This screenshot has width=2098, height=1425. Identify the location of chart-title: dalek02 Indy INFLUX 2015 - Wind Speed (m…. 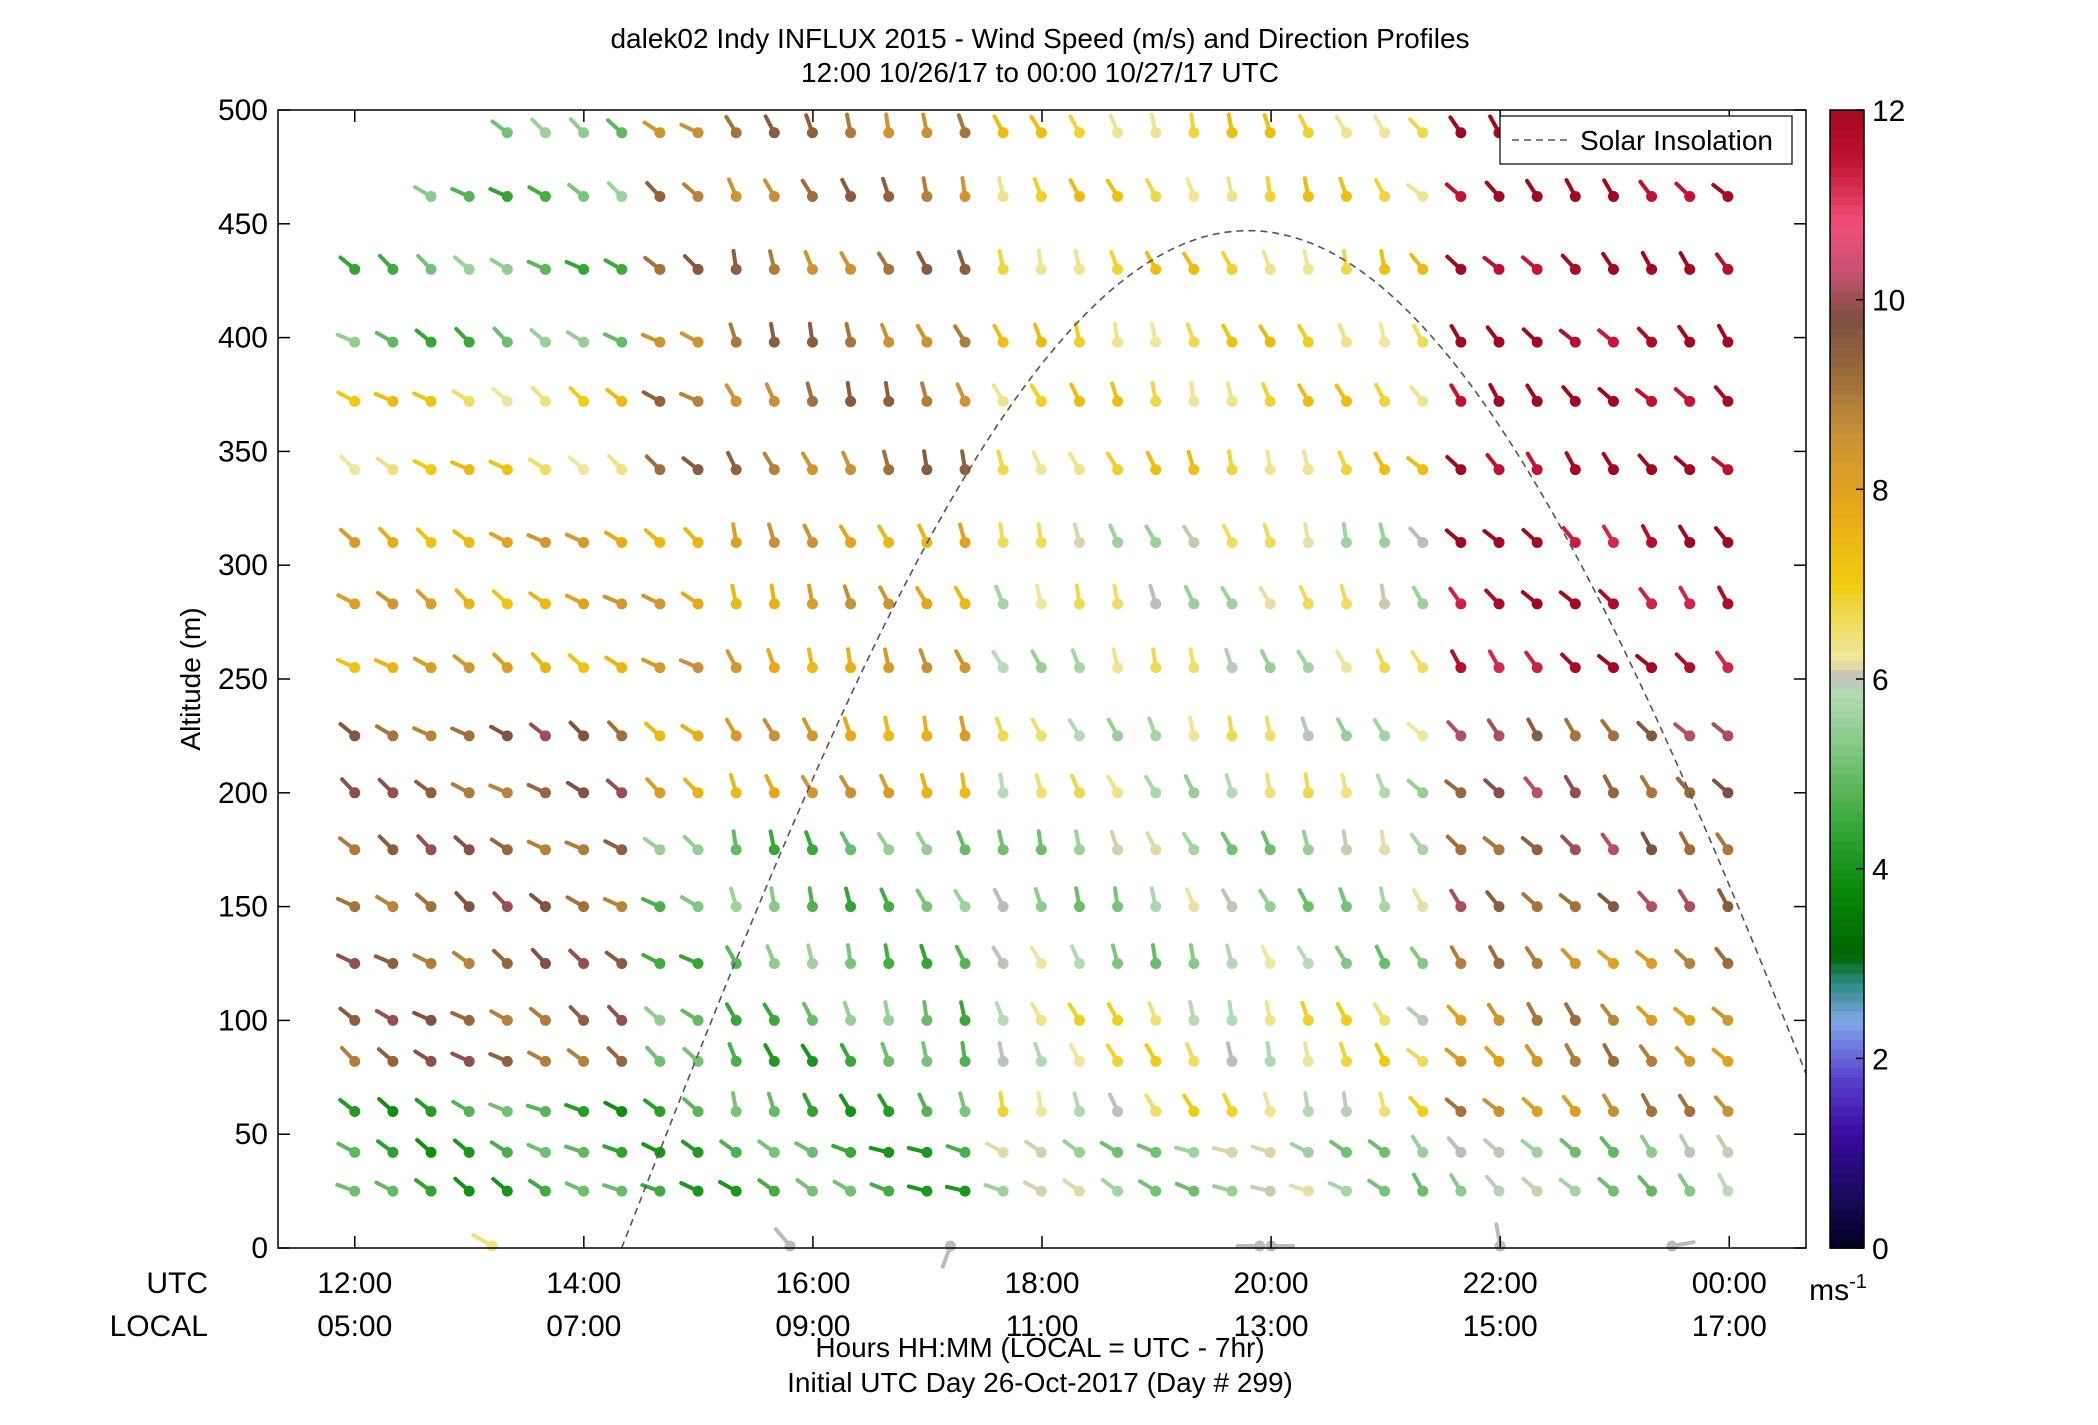
(1039, 38).